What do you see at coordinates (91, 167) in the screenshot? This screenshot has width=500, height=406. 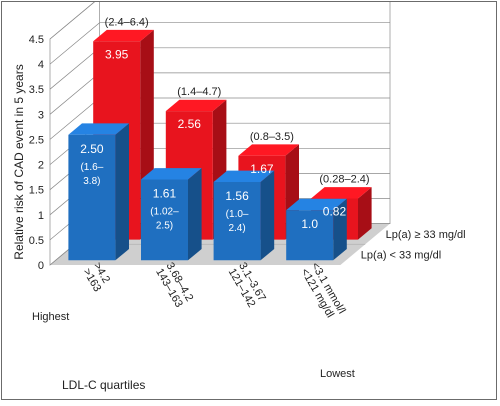 I see `ci-label: (1.6–` at bounding box center [91, 167].